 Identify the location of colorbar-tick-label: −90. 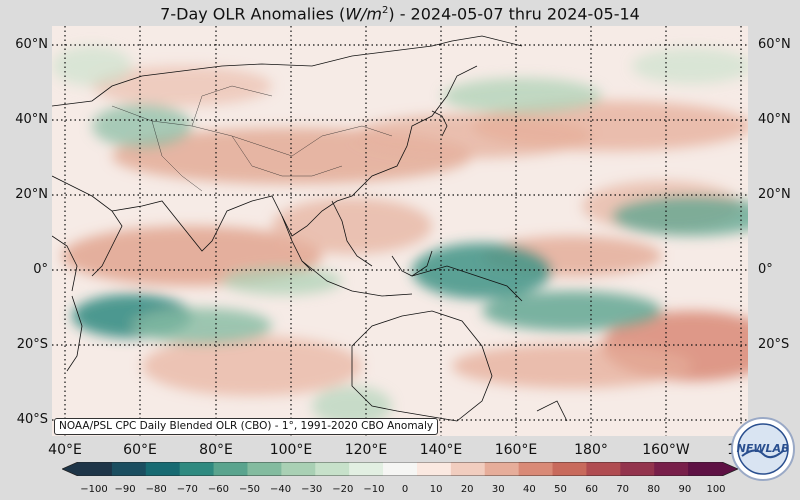
(125, 489).